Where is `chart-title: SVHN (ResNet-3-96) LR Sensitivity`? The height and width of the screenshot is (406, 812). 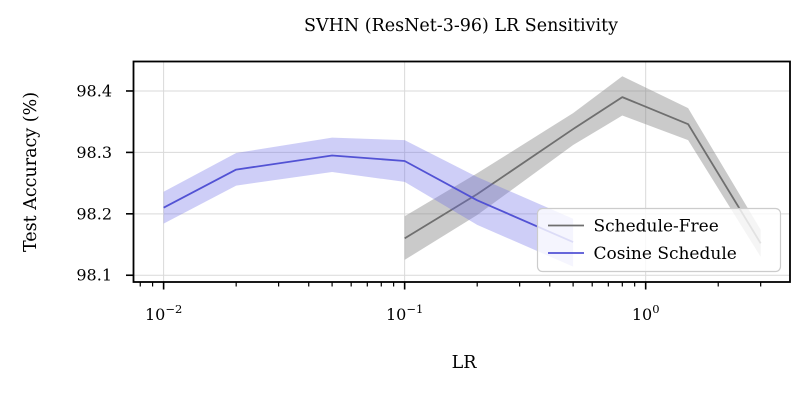 chart-title: SVHN (ResNet-3-96) LR Sensitivity is located at coordinates (461, 26).